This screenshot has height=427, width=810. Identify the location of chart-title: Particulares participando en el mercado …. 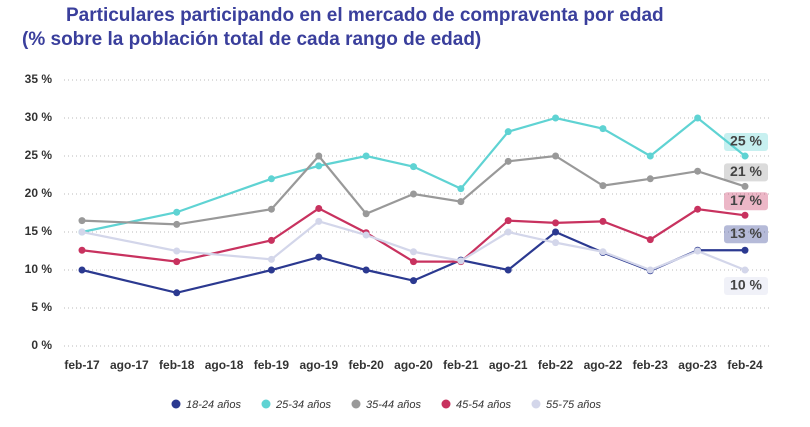
(365, 15).